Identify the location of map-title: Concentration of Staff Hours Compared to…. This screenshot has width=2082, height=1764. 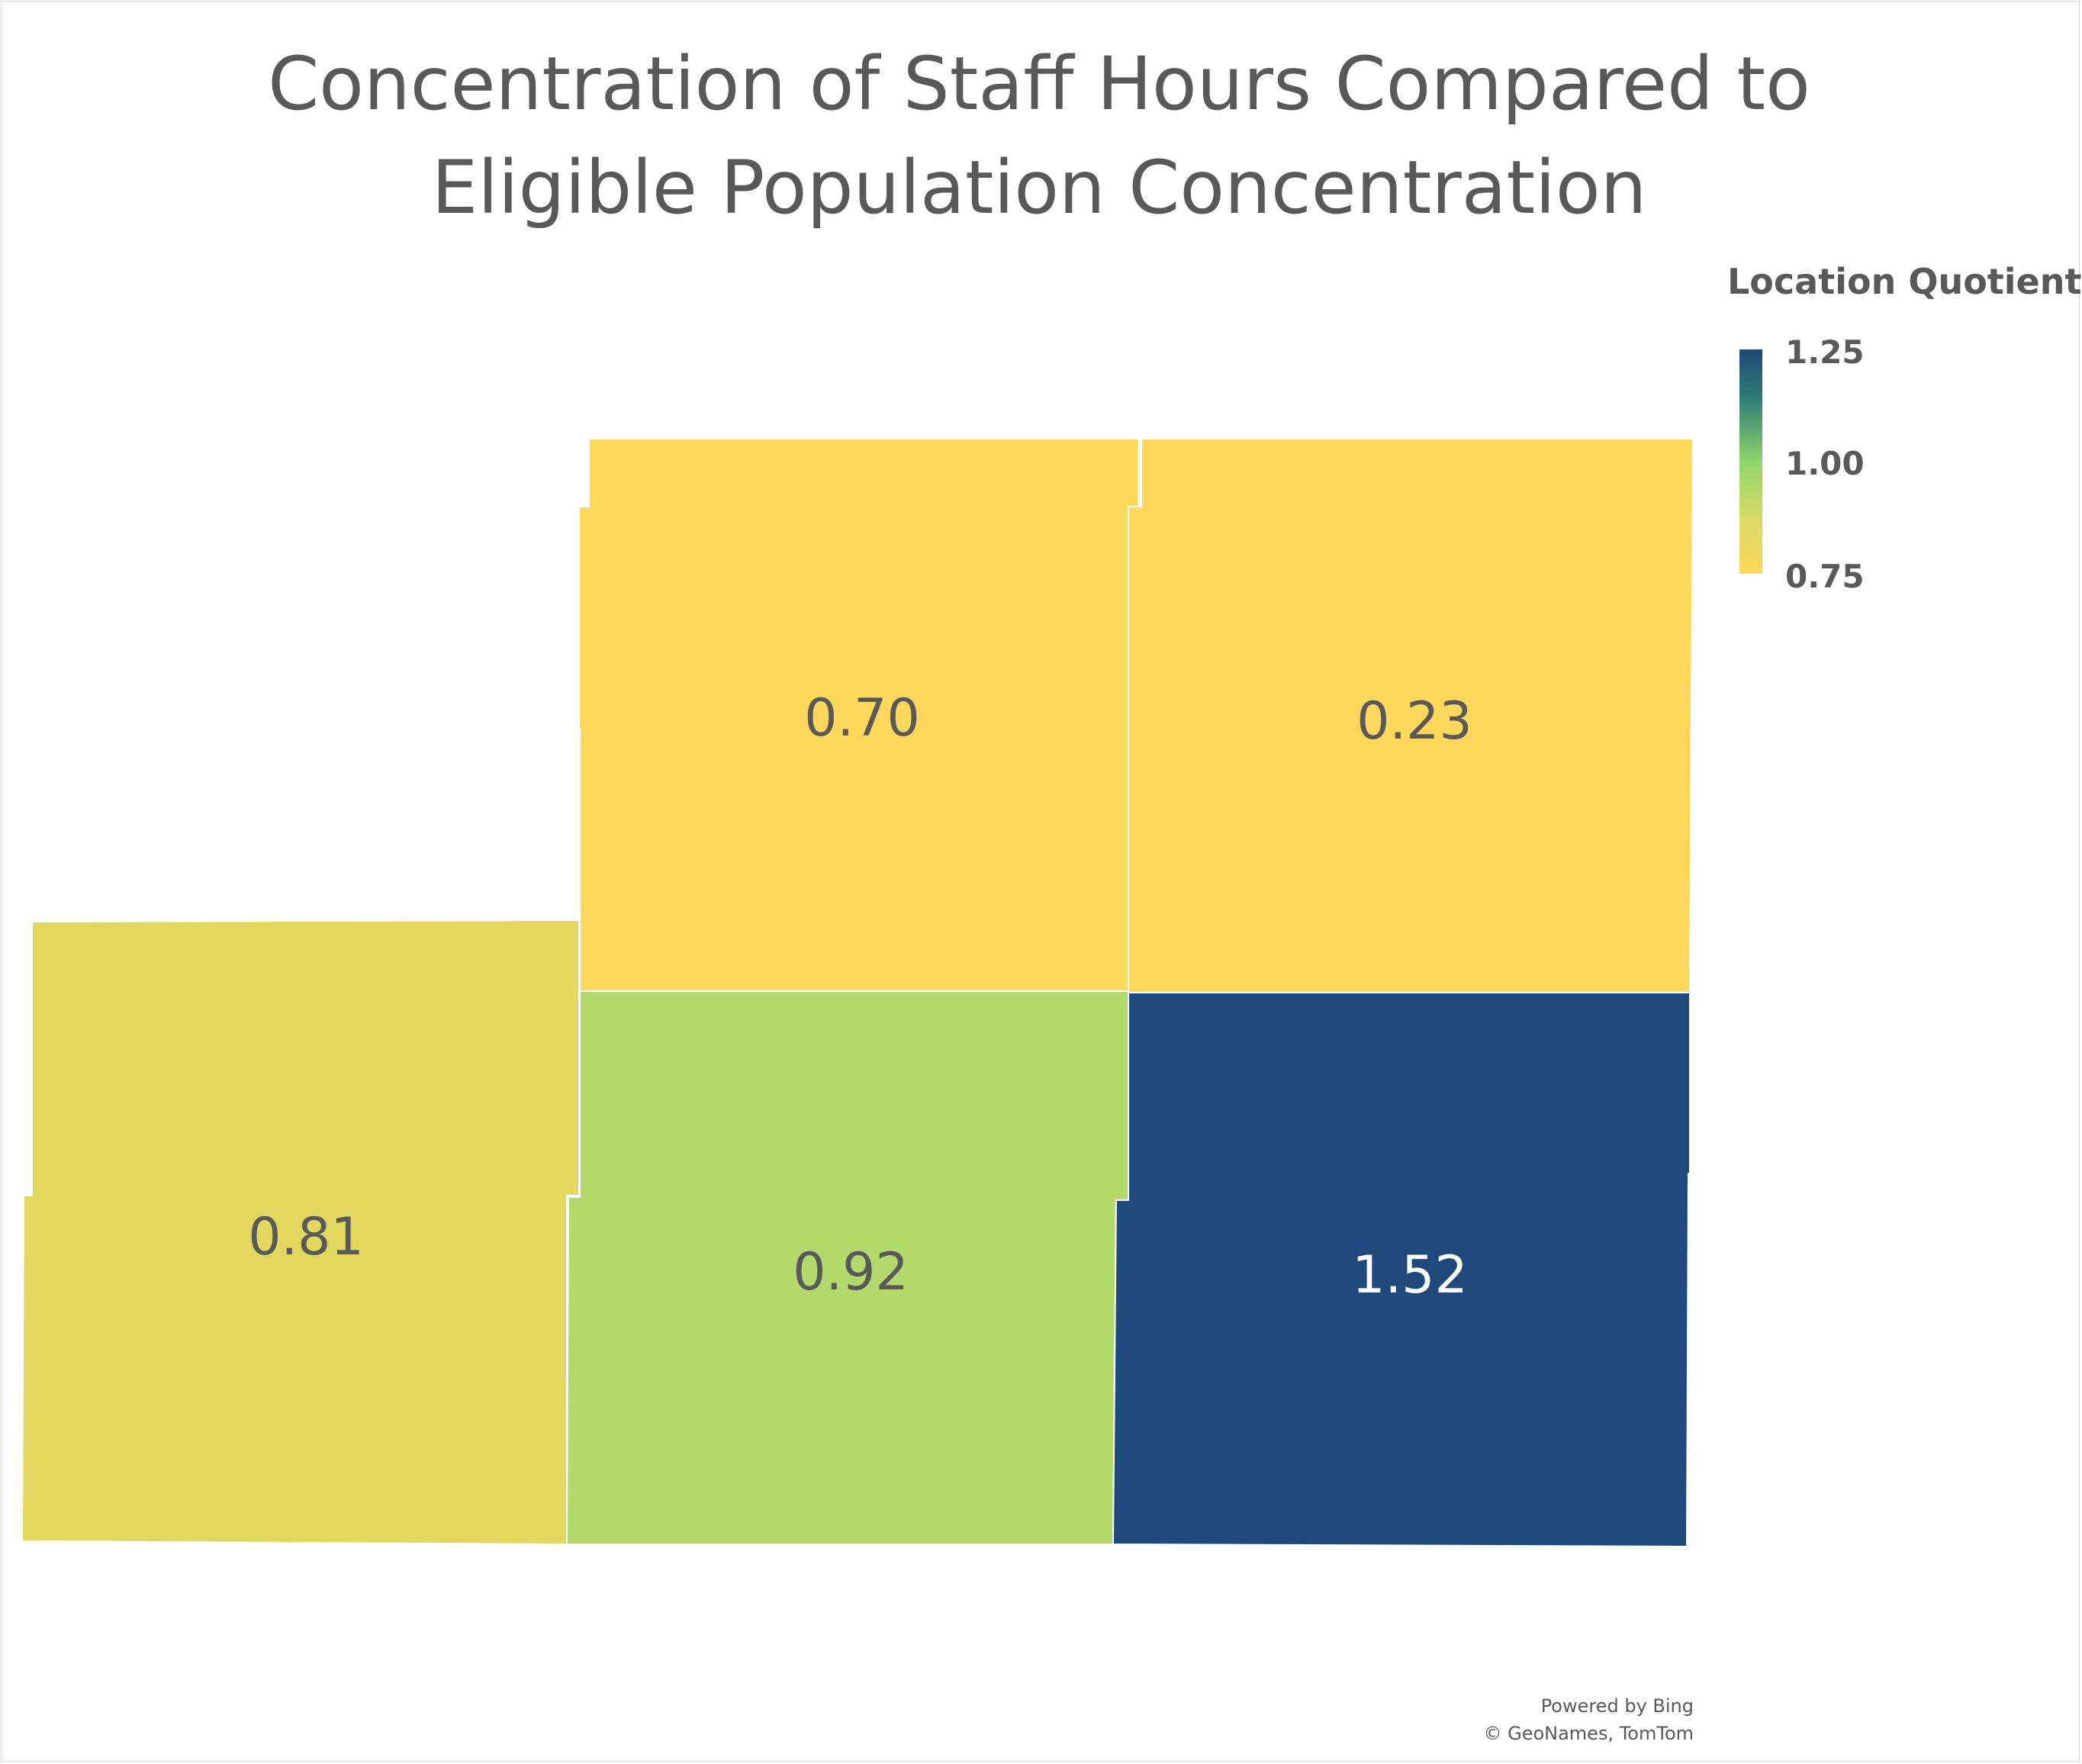
(1039, 135).